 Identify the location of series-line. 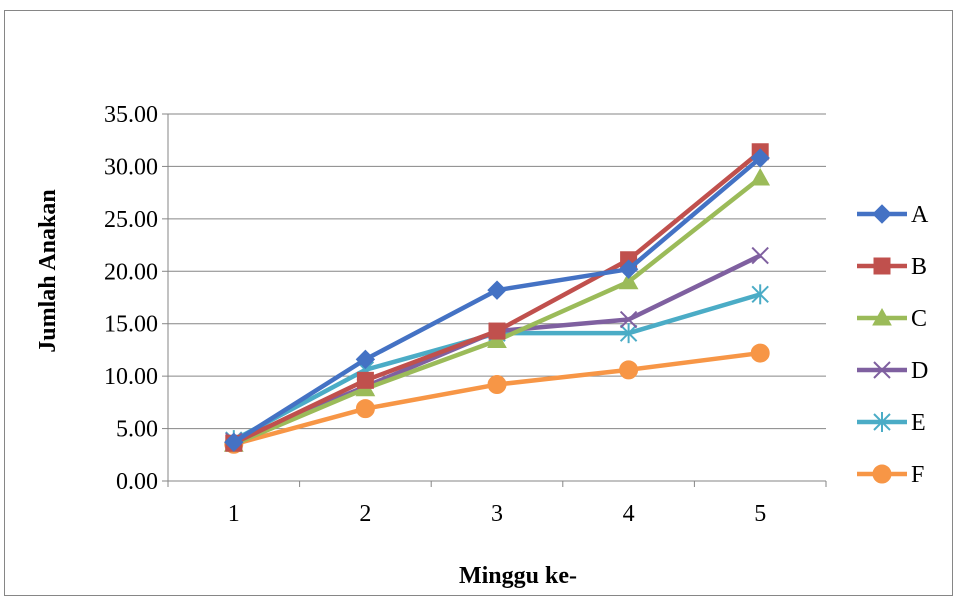
(496, 367).